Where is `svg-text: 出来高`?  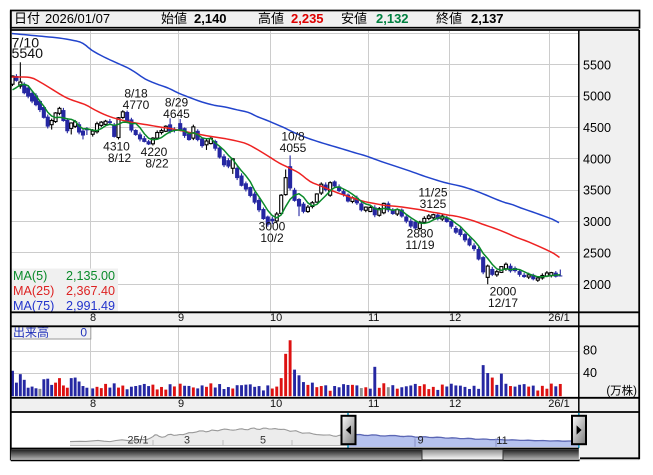
svg-text: 出来高 is located at coordinates (31, 332).